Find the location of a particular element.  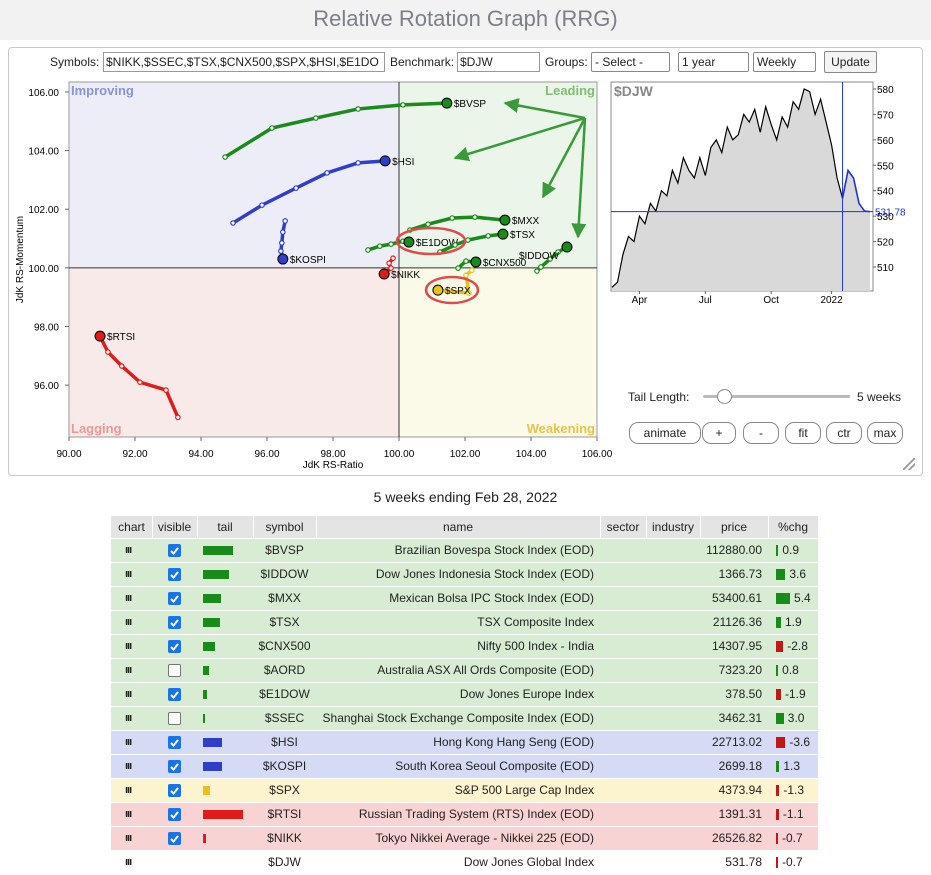

control-button: max is located at coordinates (885, 433).